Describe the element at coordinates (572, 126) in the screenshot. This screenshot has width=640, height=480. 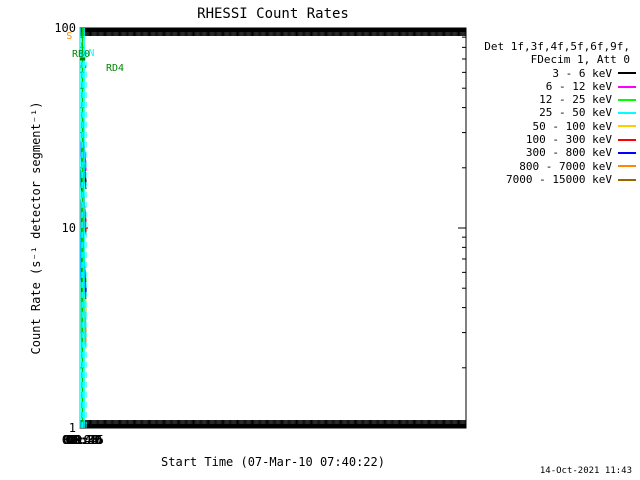
I see `legend-label: 50 - 100 keV` at that location.